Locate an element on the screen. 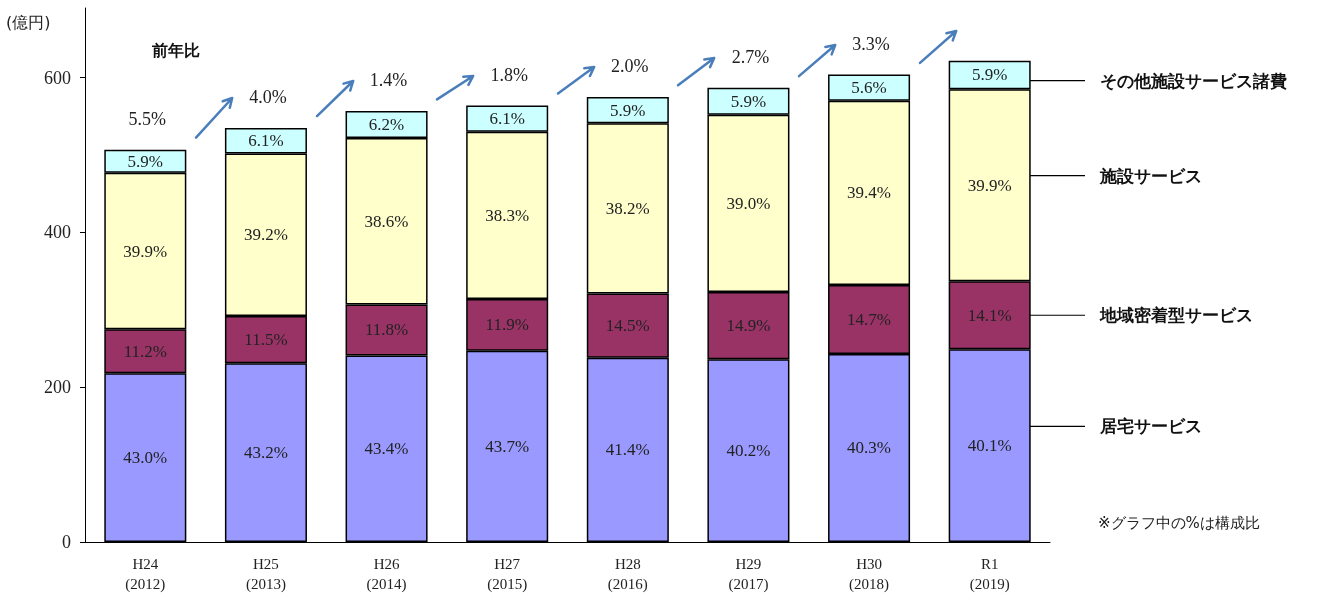  y-tick-label: 0 is located at coordinates (66, 542).